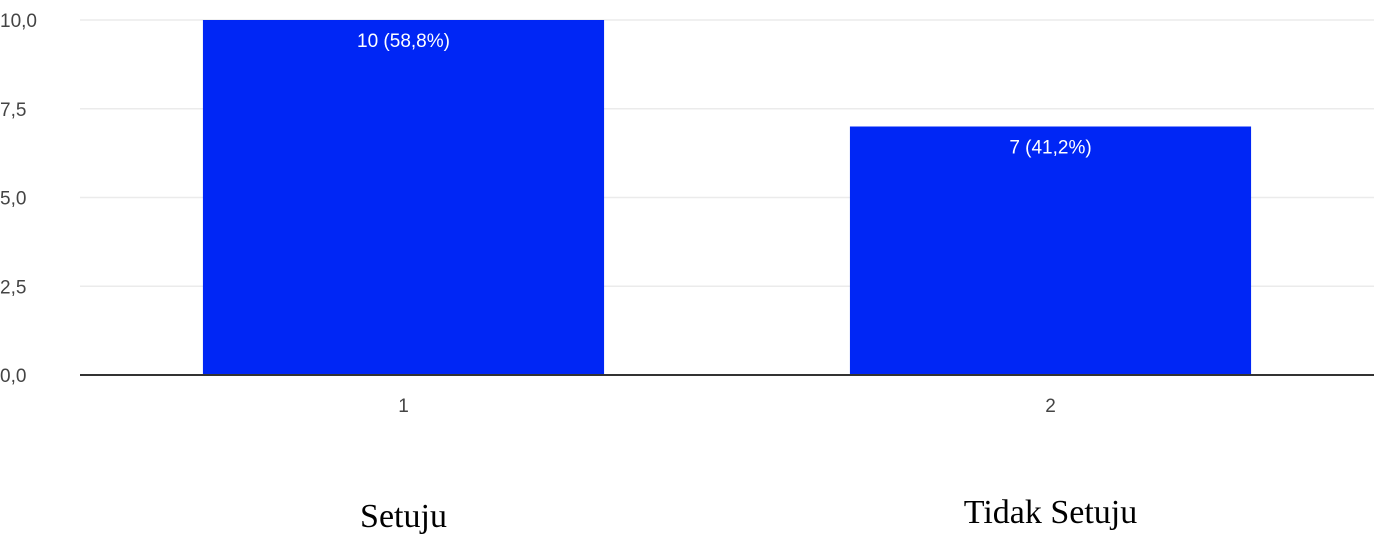  I want to click on y-tick-label: 5,0, so click(13, 199).